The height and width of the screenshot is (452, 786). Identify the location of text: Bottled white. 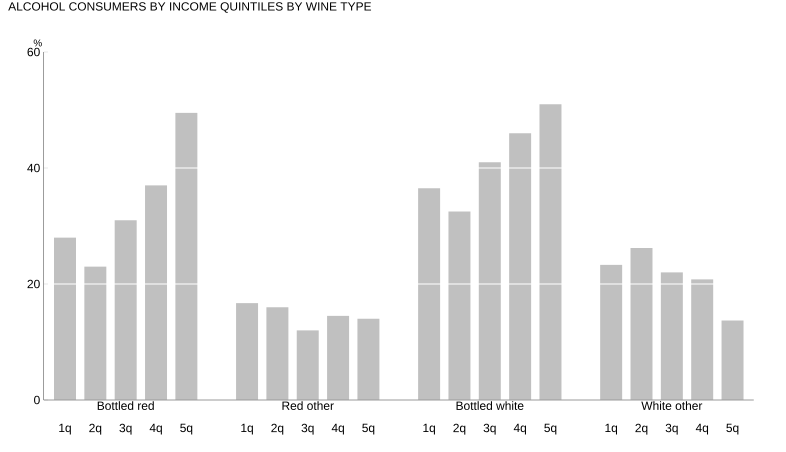
(490, 405).